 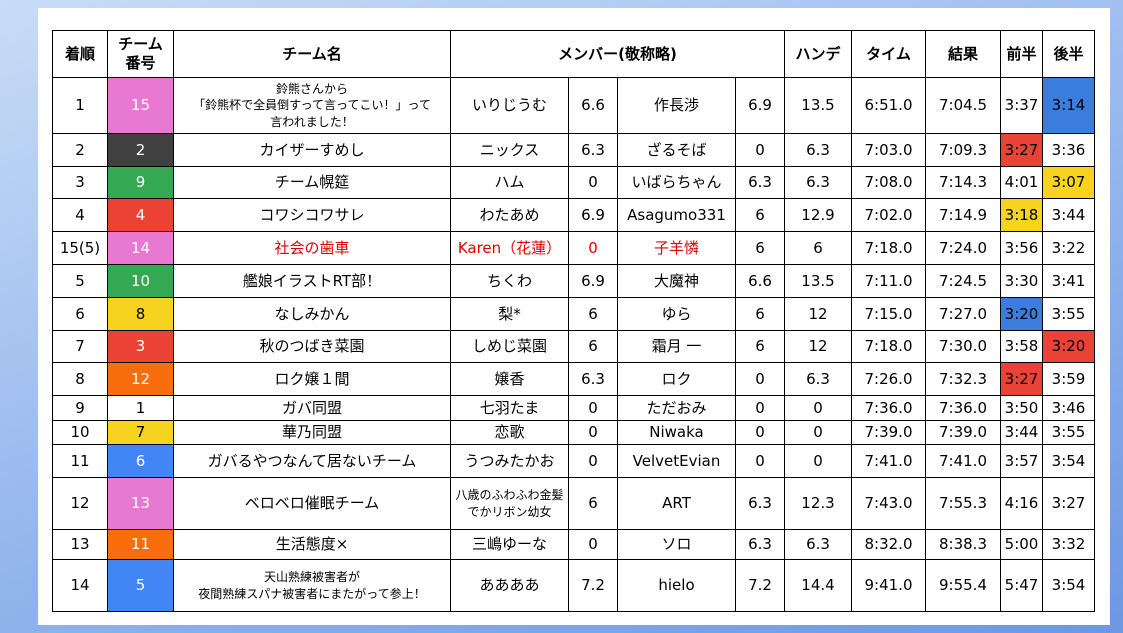 I want to click on table-row: 10 7 華乃同盟 恋歌 0 Niwaka 0 0 7:39.0 7:39.0 3:44 3:55, so click(x=573, y=432).